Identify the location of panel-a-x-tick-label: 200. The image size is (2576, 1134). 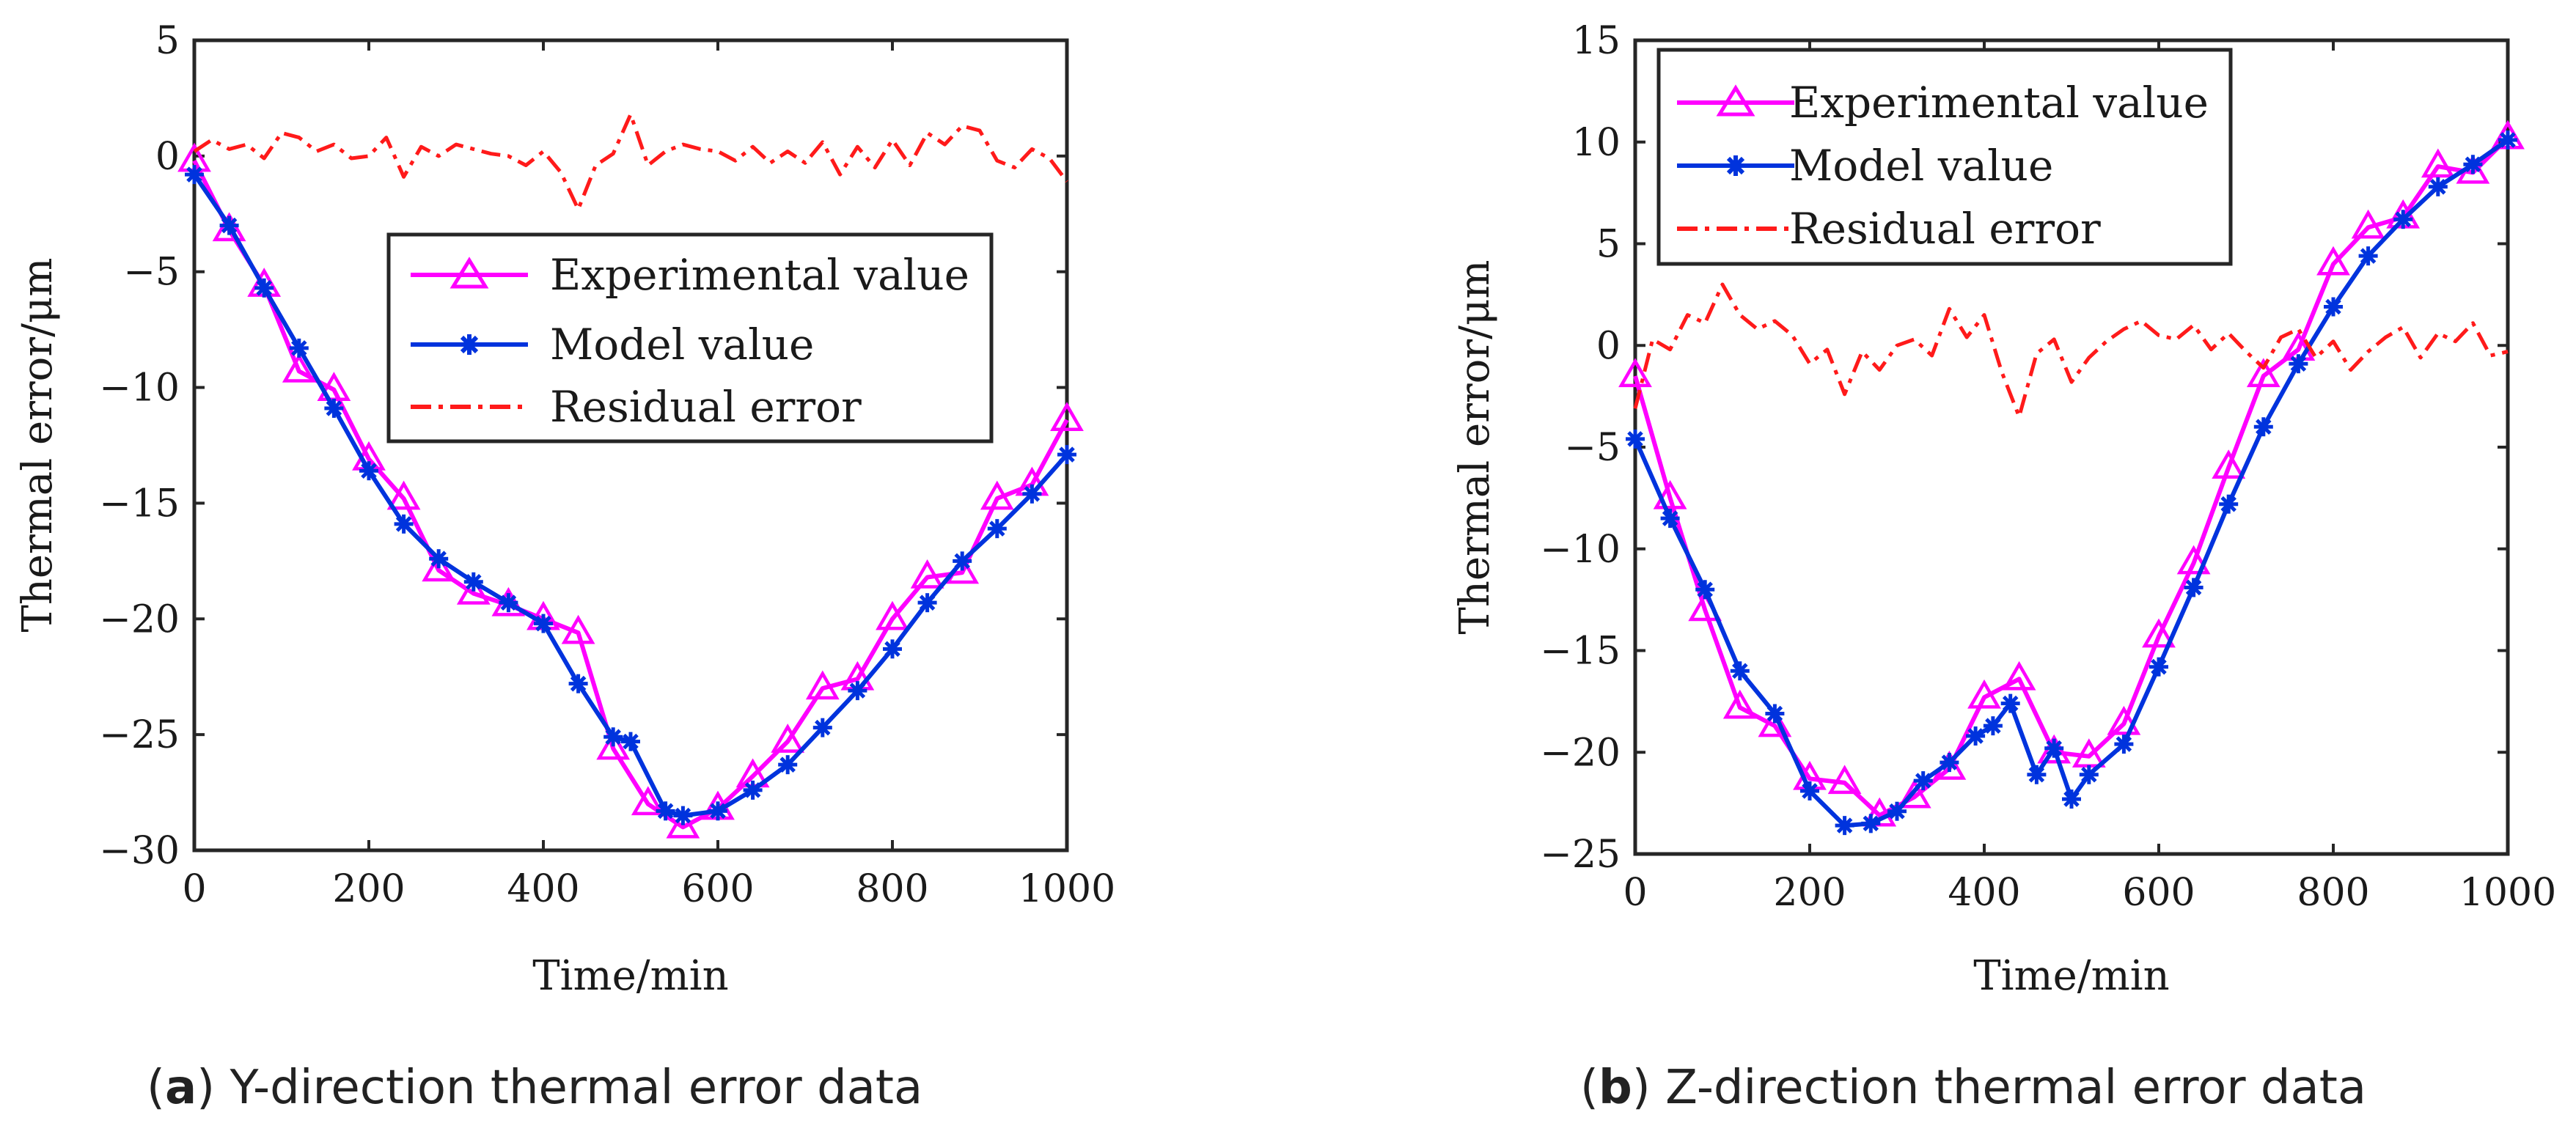
(368, 889).